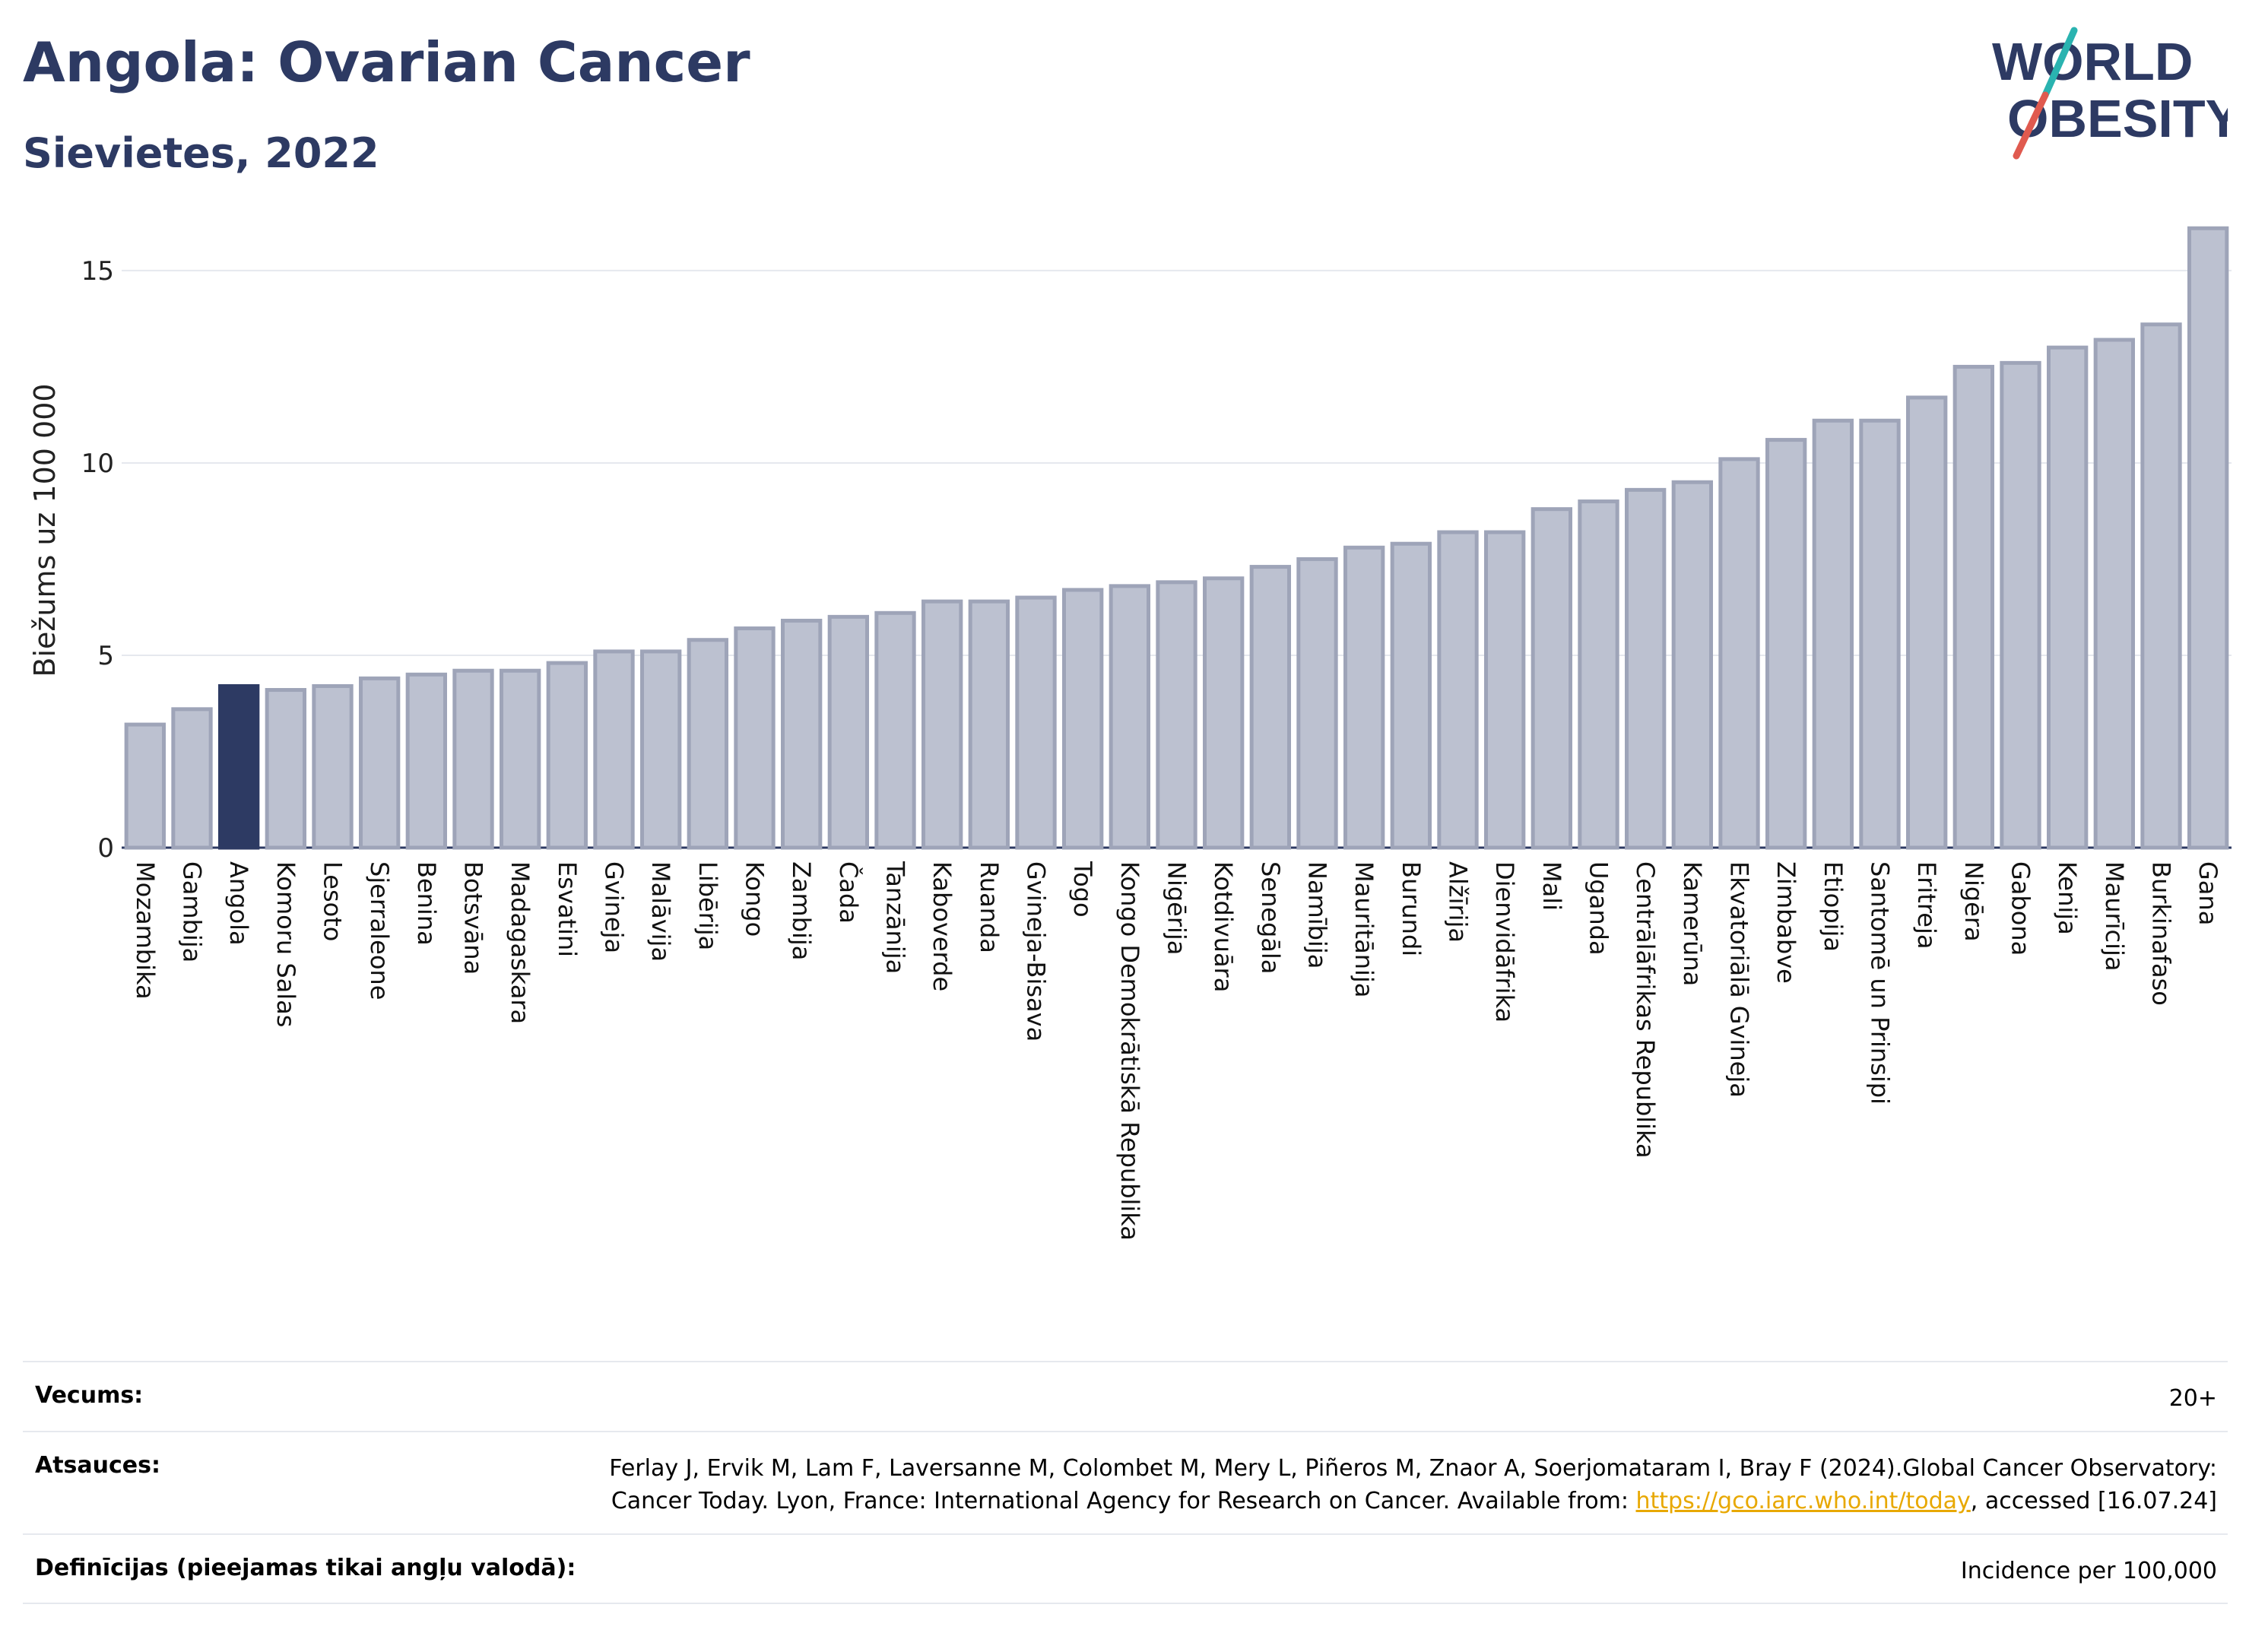  I want to click on x-tick-label: Zimbabve, so click(1786, 922).